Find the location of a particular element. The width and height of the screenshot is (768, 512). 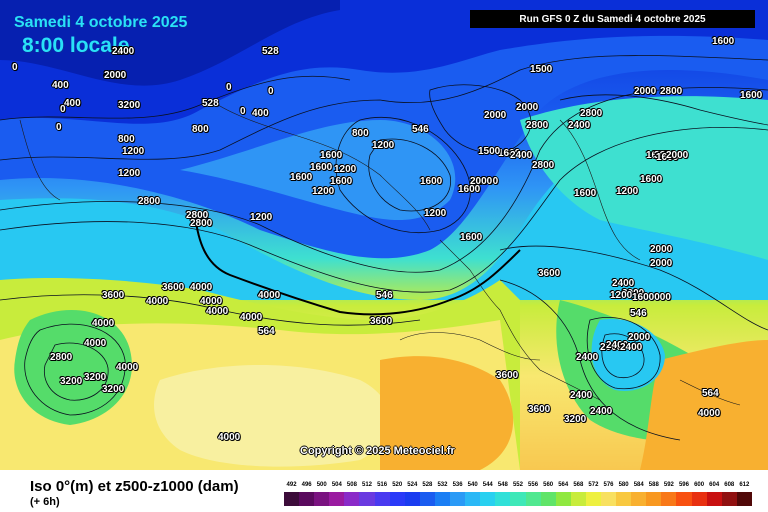

field-light-blue-trough is located at coordinates (318, 170).